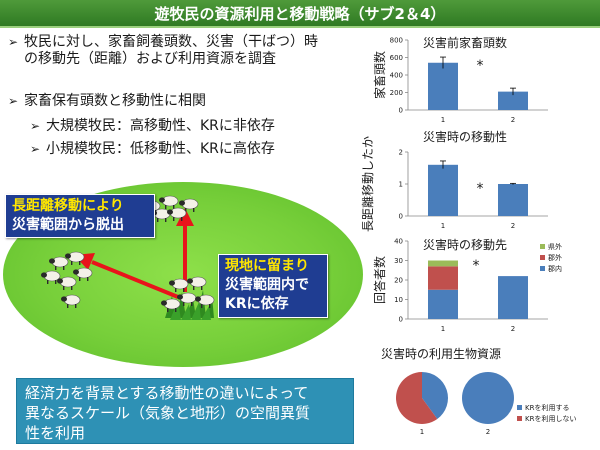 The width and height of the screenshot is (600, 450). I want to click on chart3-title: 災害時の移動先, so click(465, 244).